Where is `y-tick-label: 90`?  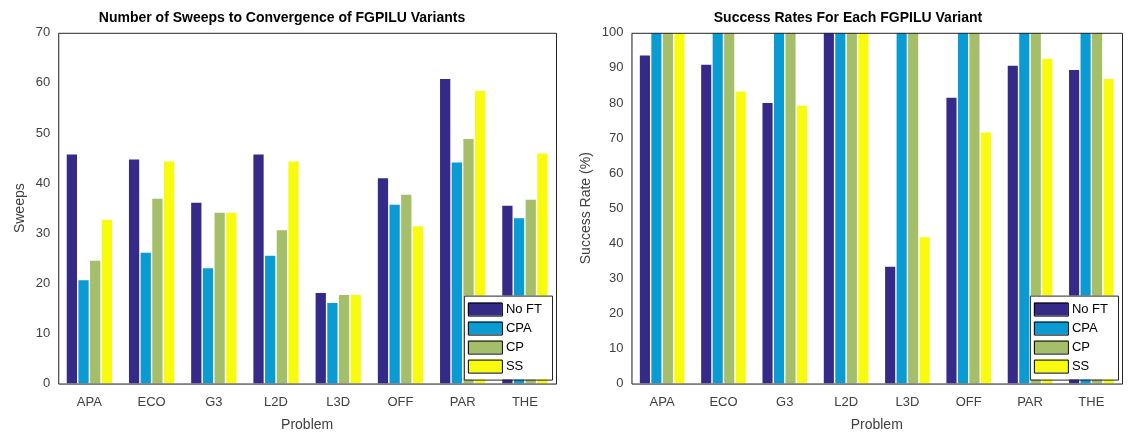 y-tick-label: 90 is located at coordinates (616, 67).